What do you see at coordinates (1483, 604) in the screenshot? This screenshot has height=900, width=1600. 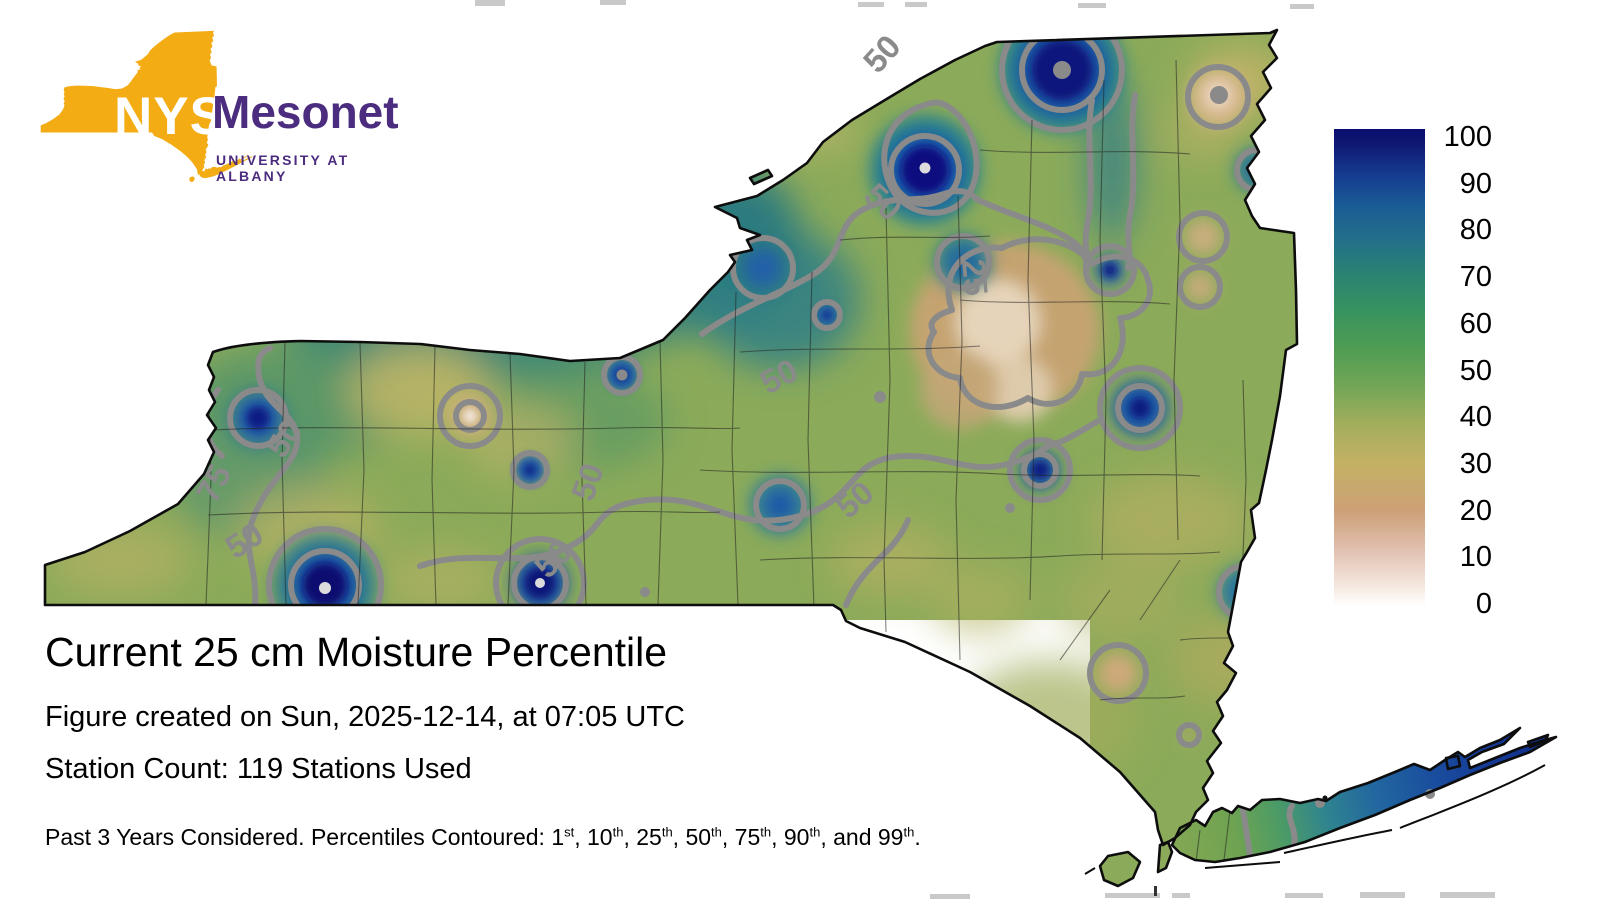 I see `colorbar-tick: 0` at bounding box center [1483, 604].